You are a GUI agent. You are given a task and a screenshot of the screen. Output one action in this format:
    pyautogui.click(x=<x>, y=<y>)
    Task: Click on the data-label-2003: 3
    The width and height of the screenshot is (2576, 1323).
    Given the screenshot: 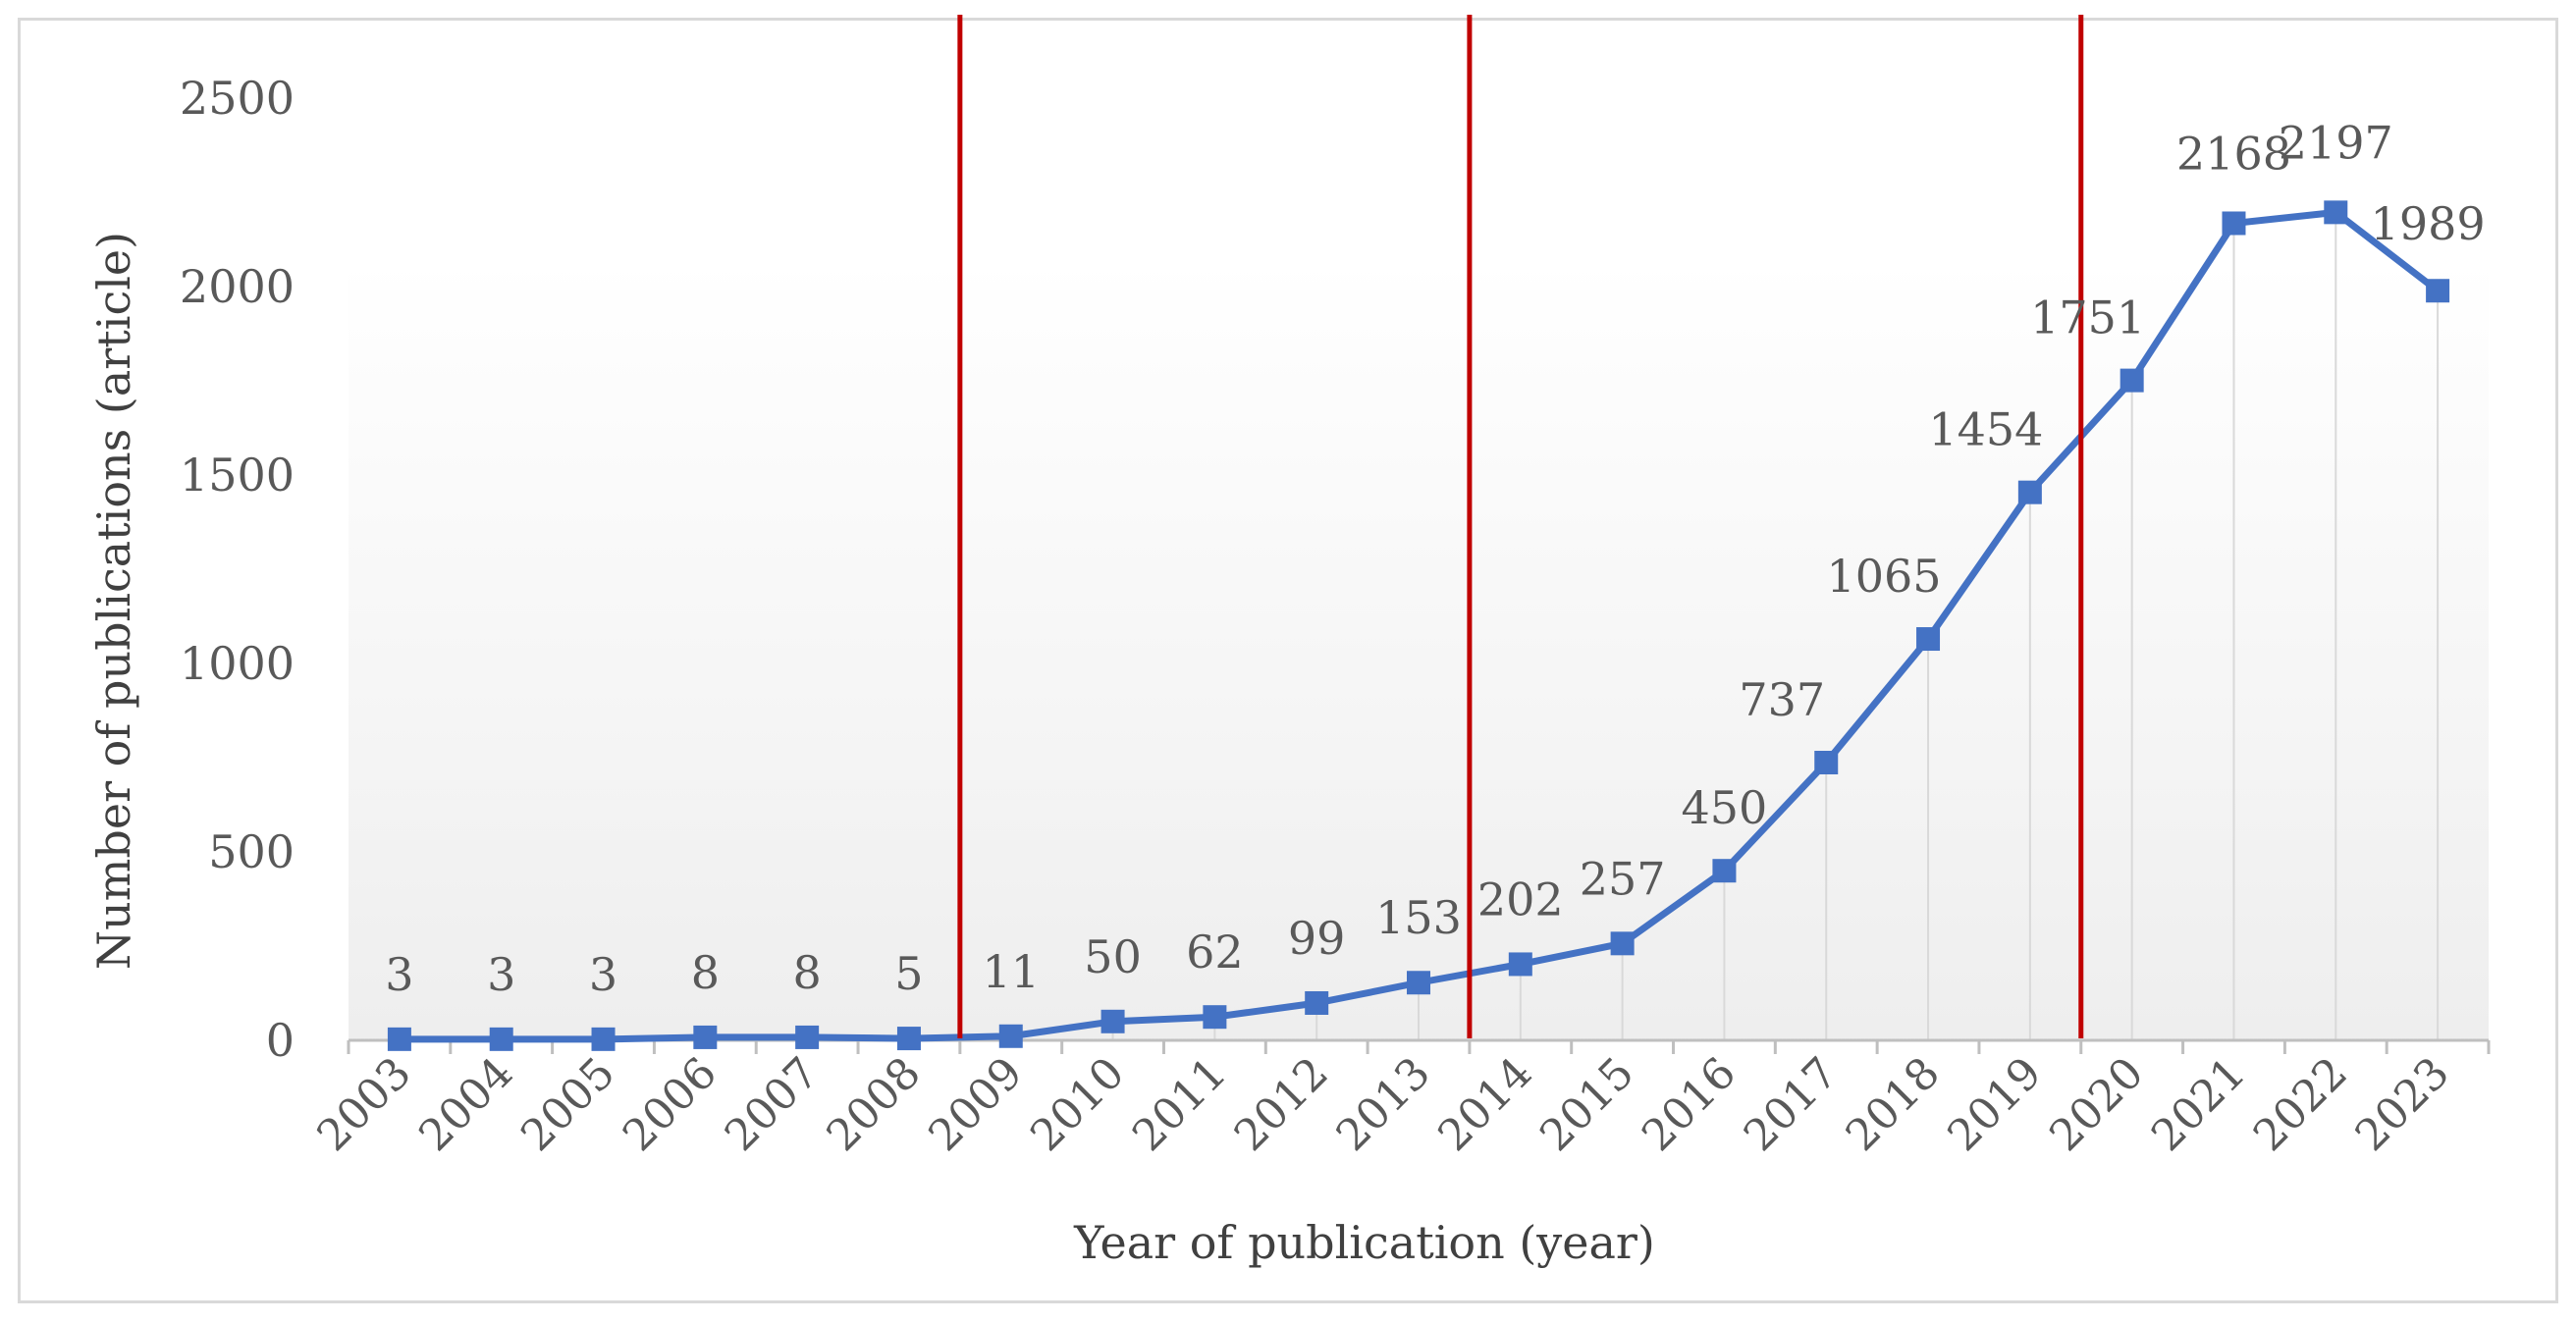 What is the action you would take?
    pyautogui.click(x=399, y=974)
    